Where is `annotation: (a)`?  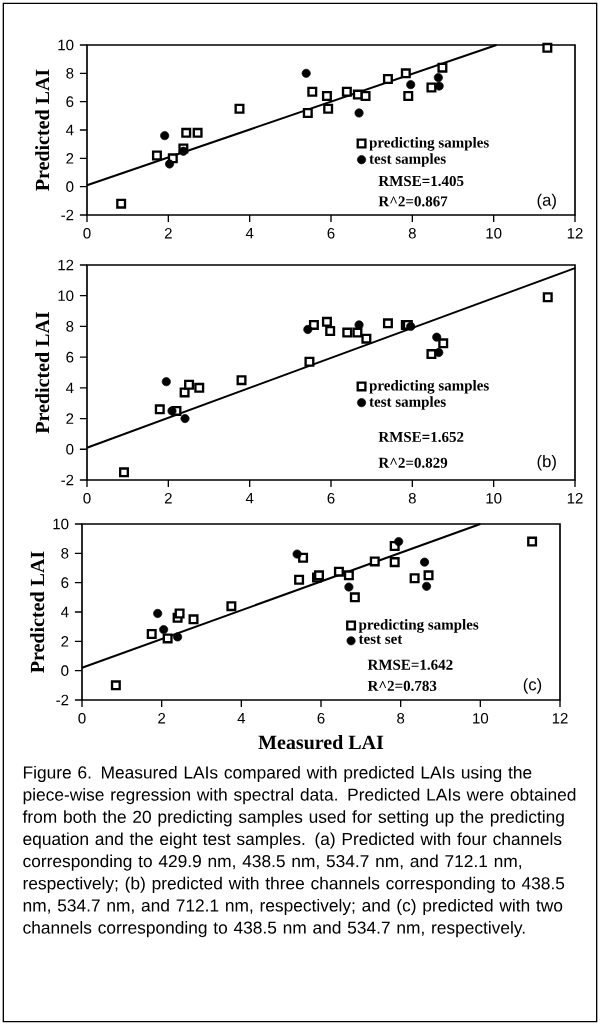 annotation: (a) is located at coordinates (546, 201).